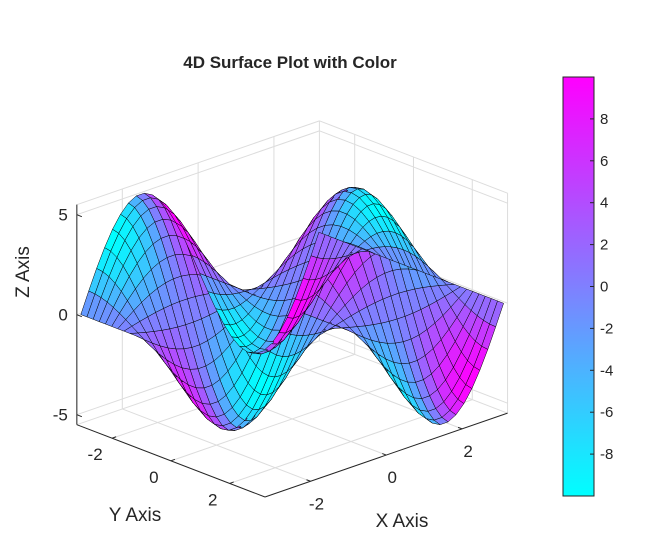  What do you see at coordinates (392, 477) in the screenshot?
I see `x-tick-label: 0` at bounding box center [392, 477].